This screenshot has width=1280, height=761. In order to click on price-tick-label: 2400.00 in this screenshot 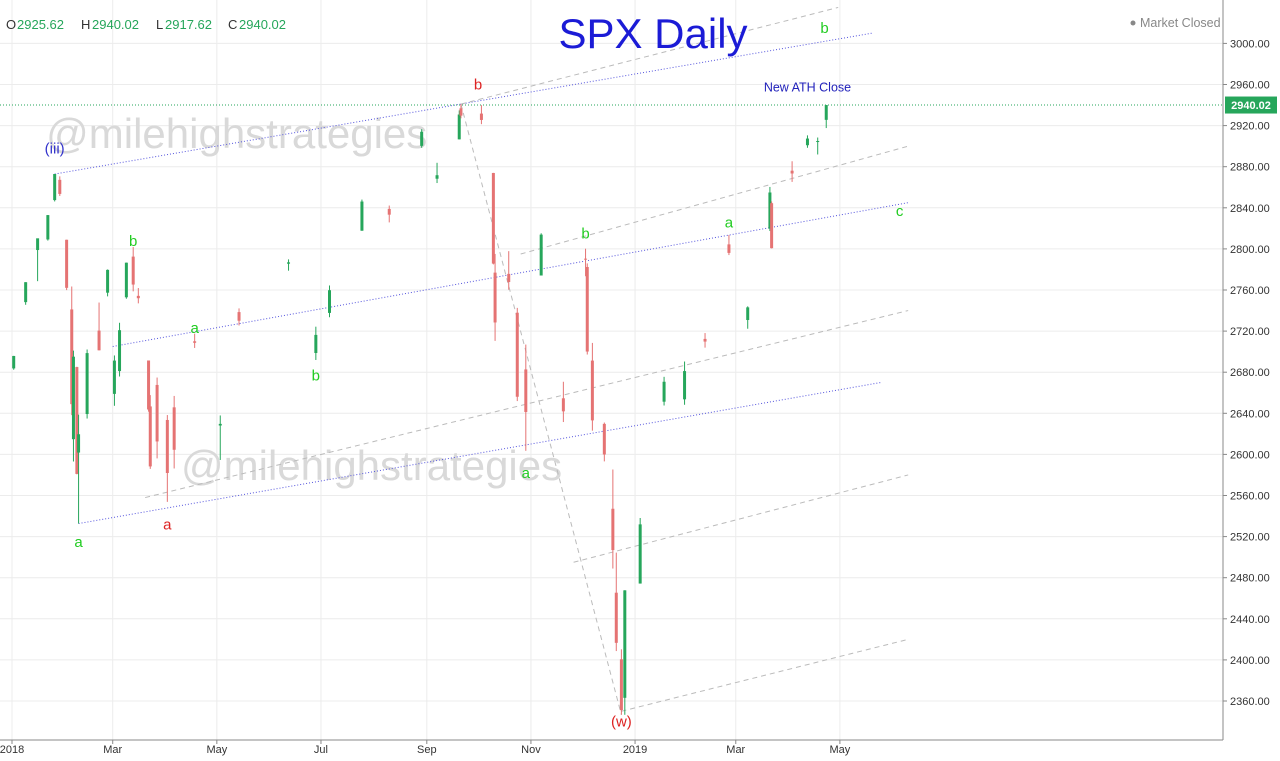, I will do `click(1250, 661)`.